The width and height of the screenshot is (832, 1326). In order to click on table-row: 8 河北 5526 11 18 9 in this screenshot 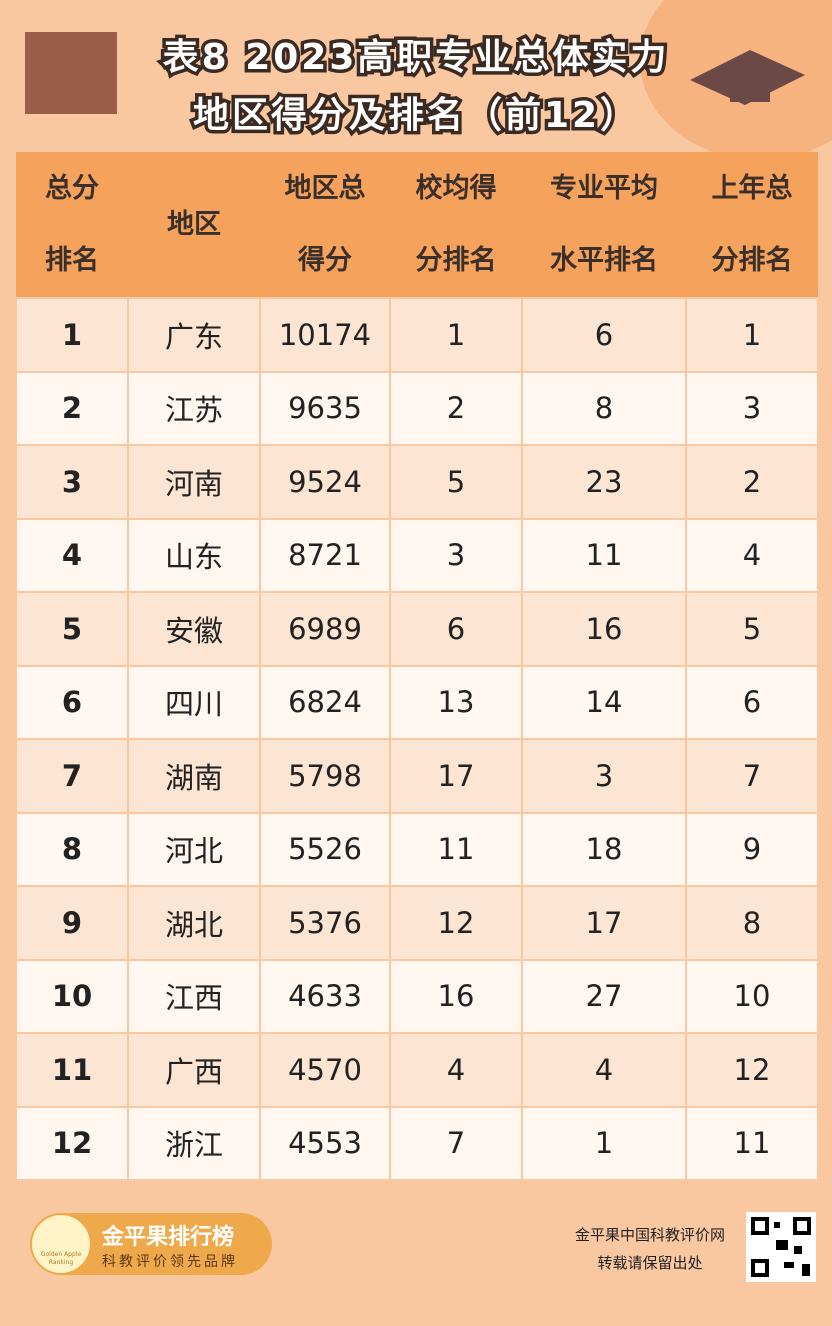, I will do `click(417, 849)`.